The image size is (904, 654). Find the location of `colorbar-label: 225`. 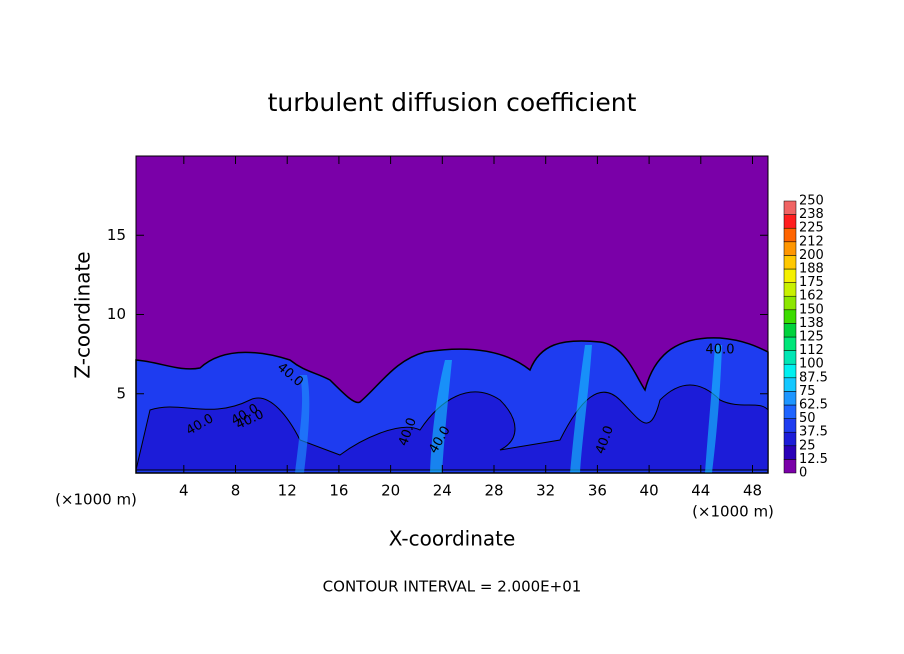

colorbar-label: 225 is located at coordinates (811, 228).